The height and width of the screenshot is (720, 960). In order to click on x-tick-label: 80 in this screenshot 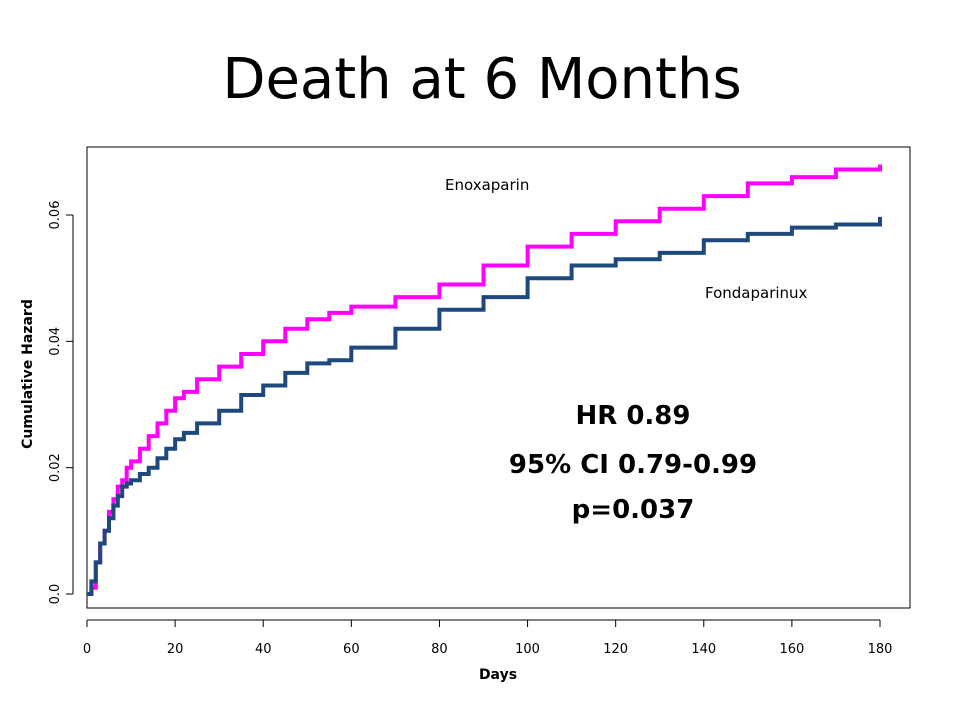, I will do `click(439, 649)`.